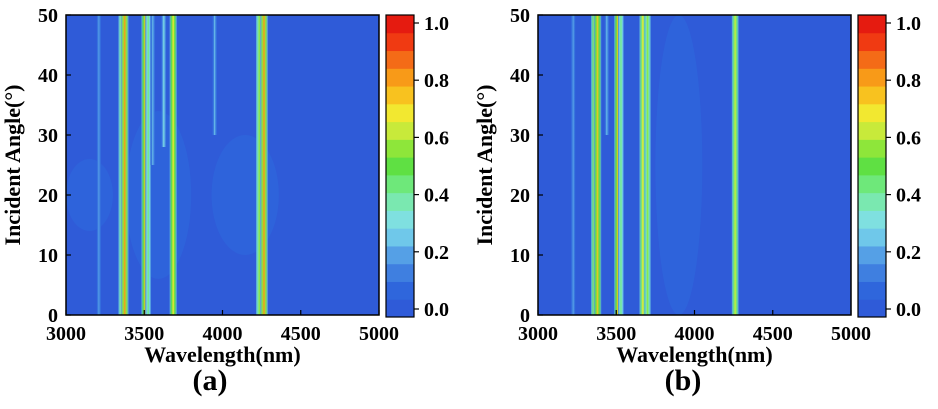 This screenshot has width=938, height=409. I want to click on colorbar-tick-label: 1.0, so click(908, 24).